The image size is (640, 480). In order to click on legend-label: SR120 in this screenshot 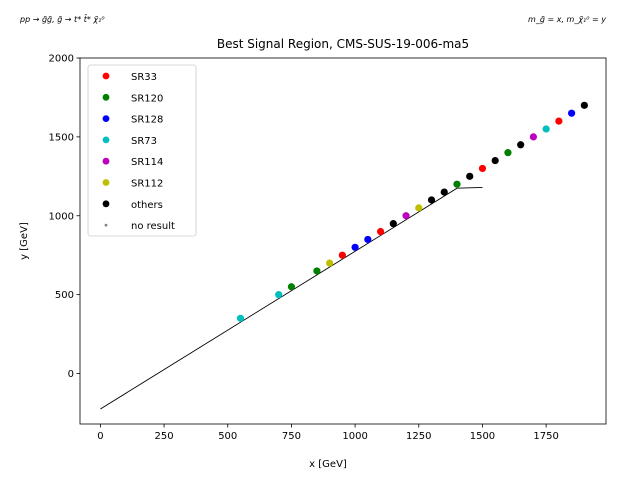, I will do `click(147, 98)`.